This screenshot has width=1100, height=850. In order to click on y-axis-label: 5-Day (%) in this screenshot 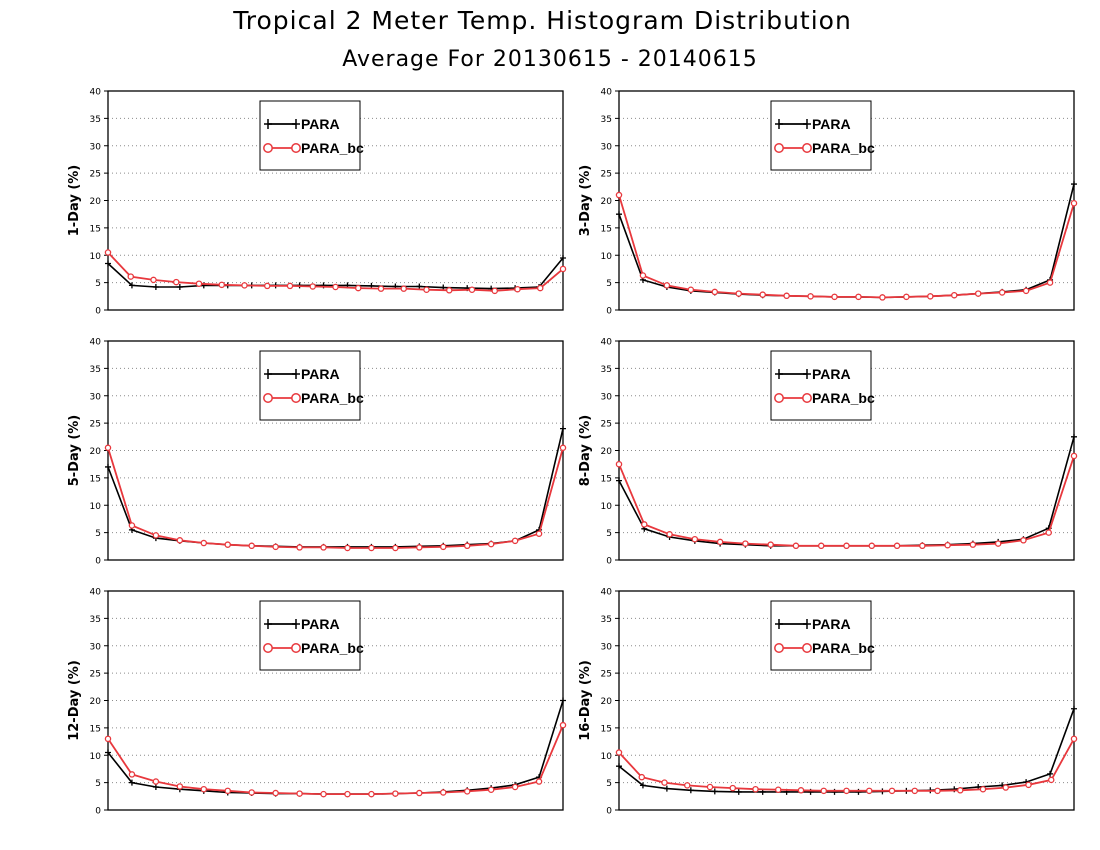, I will do `click(74, 451)`.